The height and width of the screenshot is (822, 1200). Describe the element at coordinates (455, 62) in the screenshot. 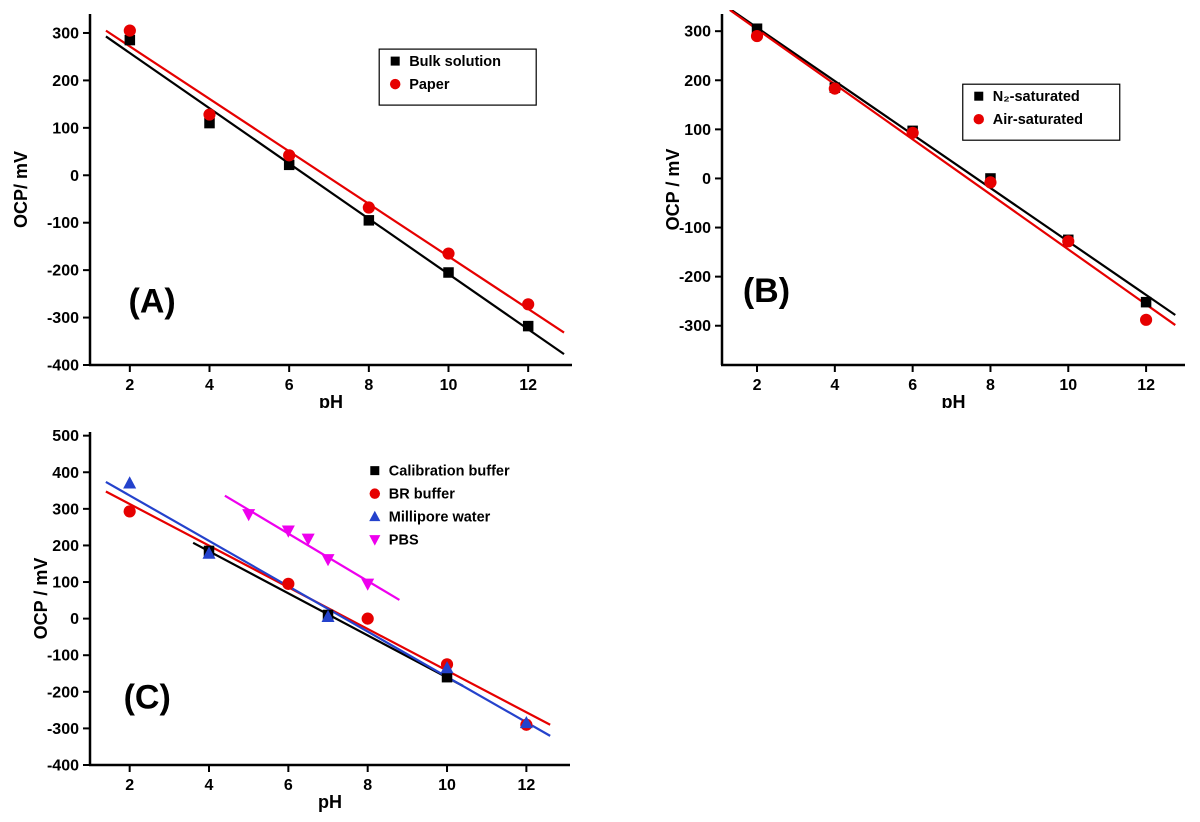

I see `legend-label: Bulk solution` at that location.